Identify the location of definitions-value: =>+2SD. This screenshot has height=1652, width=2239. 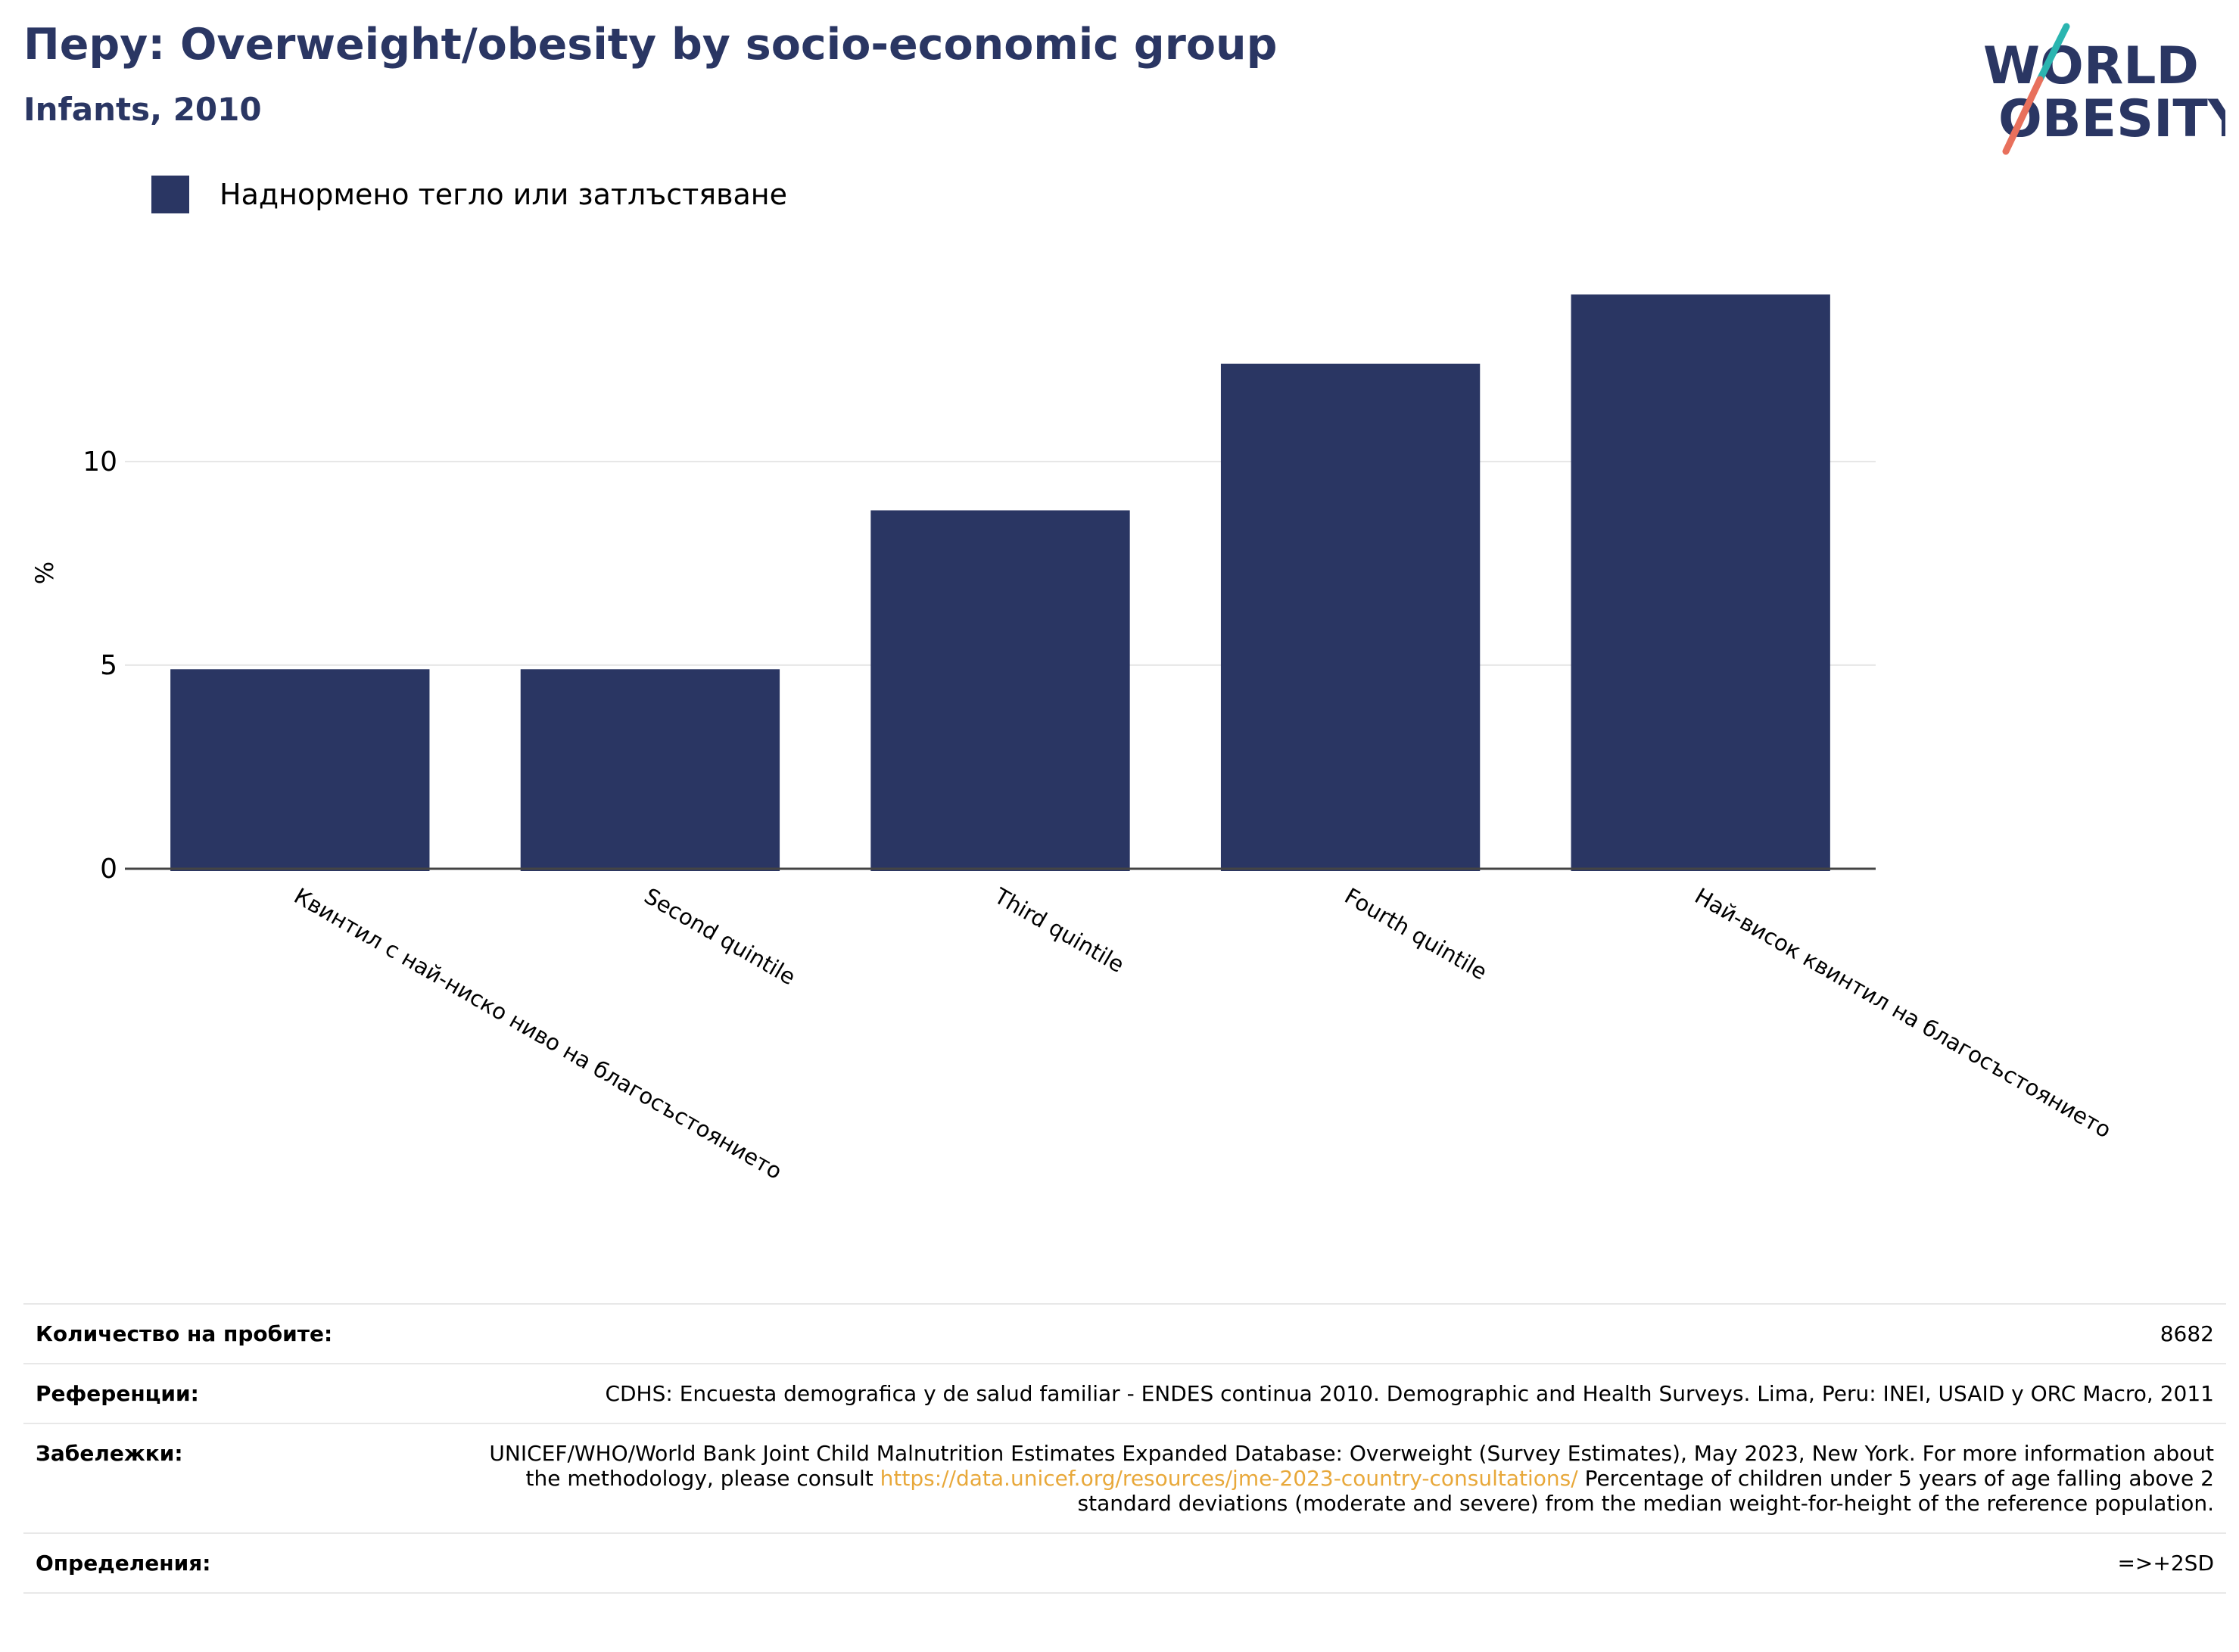
(1326, 1563).